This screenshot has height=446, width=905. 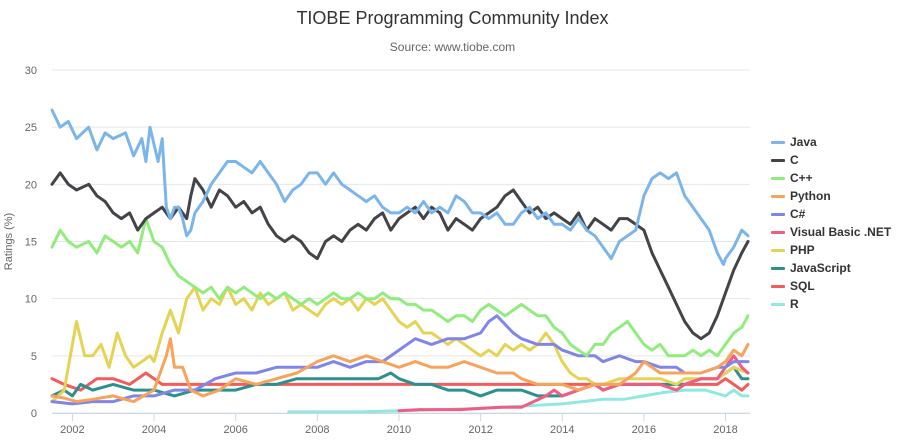 What do you see at coordinates (9, 241) in the screenshot?
I see `y-axis-title: Ratings (%)` at bounding box center [9, 241].